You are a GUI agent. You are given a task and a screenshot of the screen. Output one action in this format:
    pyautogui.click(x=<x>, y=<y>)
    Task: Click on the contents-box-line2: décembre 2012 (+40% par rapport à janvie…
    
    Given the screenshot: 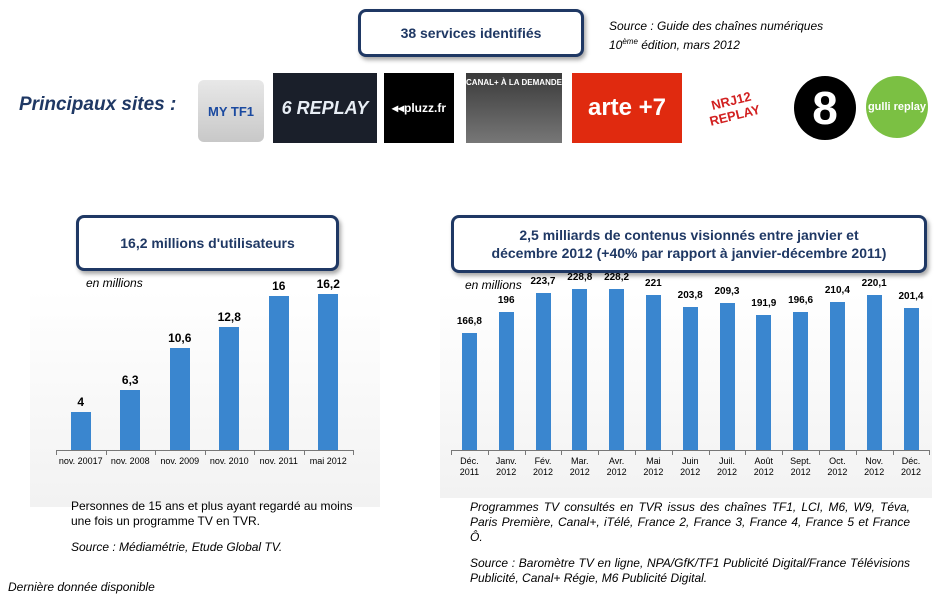 What is the action you would take?
    pyautogui.click(x=689, y=253)
    